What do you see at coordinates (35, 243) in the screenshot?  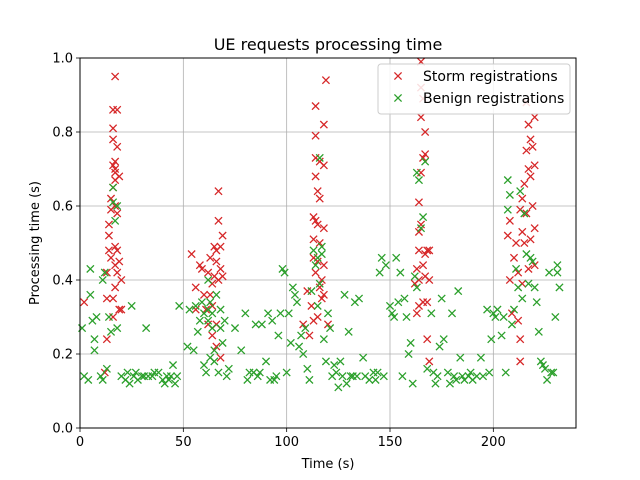 I see `y-axis-label: Processing time (s)` at bounding box center [35, 243].